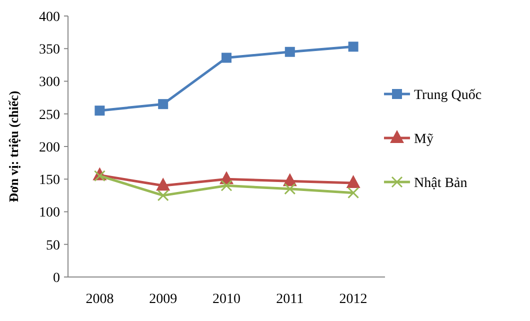 This screenshot has width=530, height=321. What do you see at coordinates (163, 299) in the screenshot?
I see `x-tick-label: 2009` at bounding box center [163, 299].